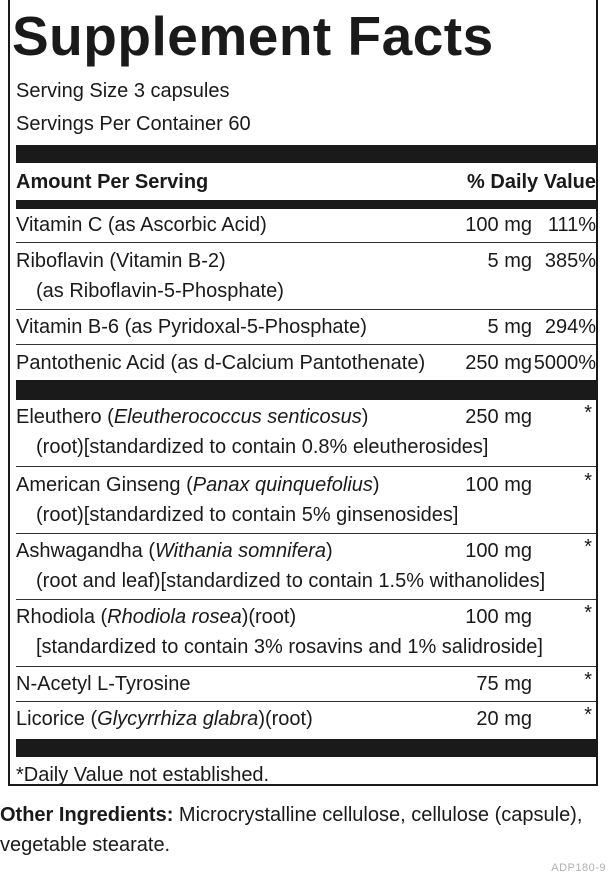 This screenshot has width=614, height=879. I want to click on latin-name: Rhodiola rosea, so click(174, 617).